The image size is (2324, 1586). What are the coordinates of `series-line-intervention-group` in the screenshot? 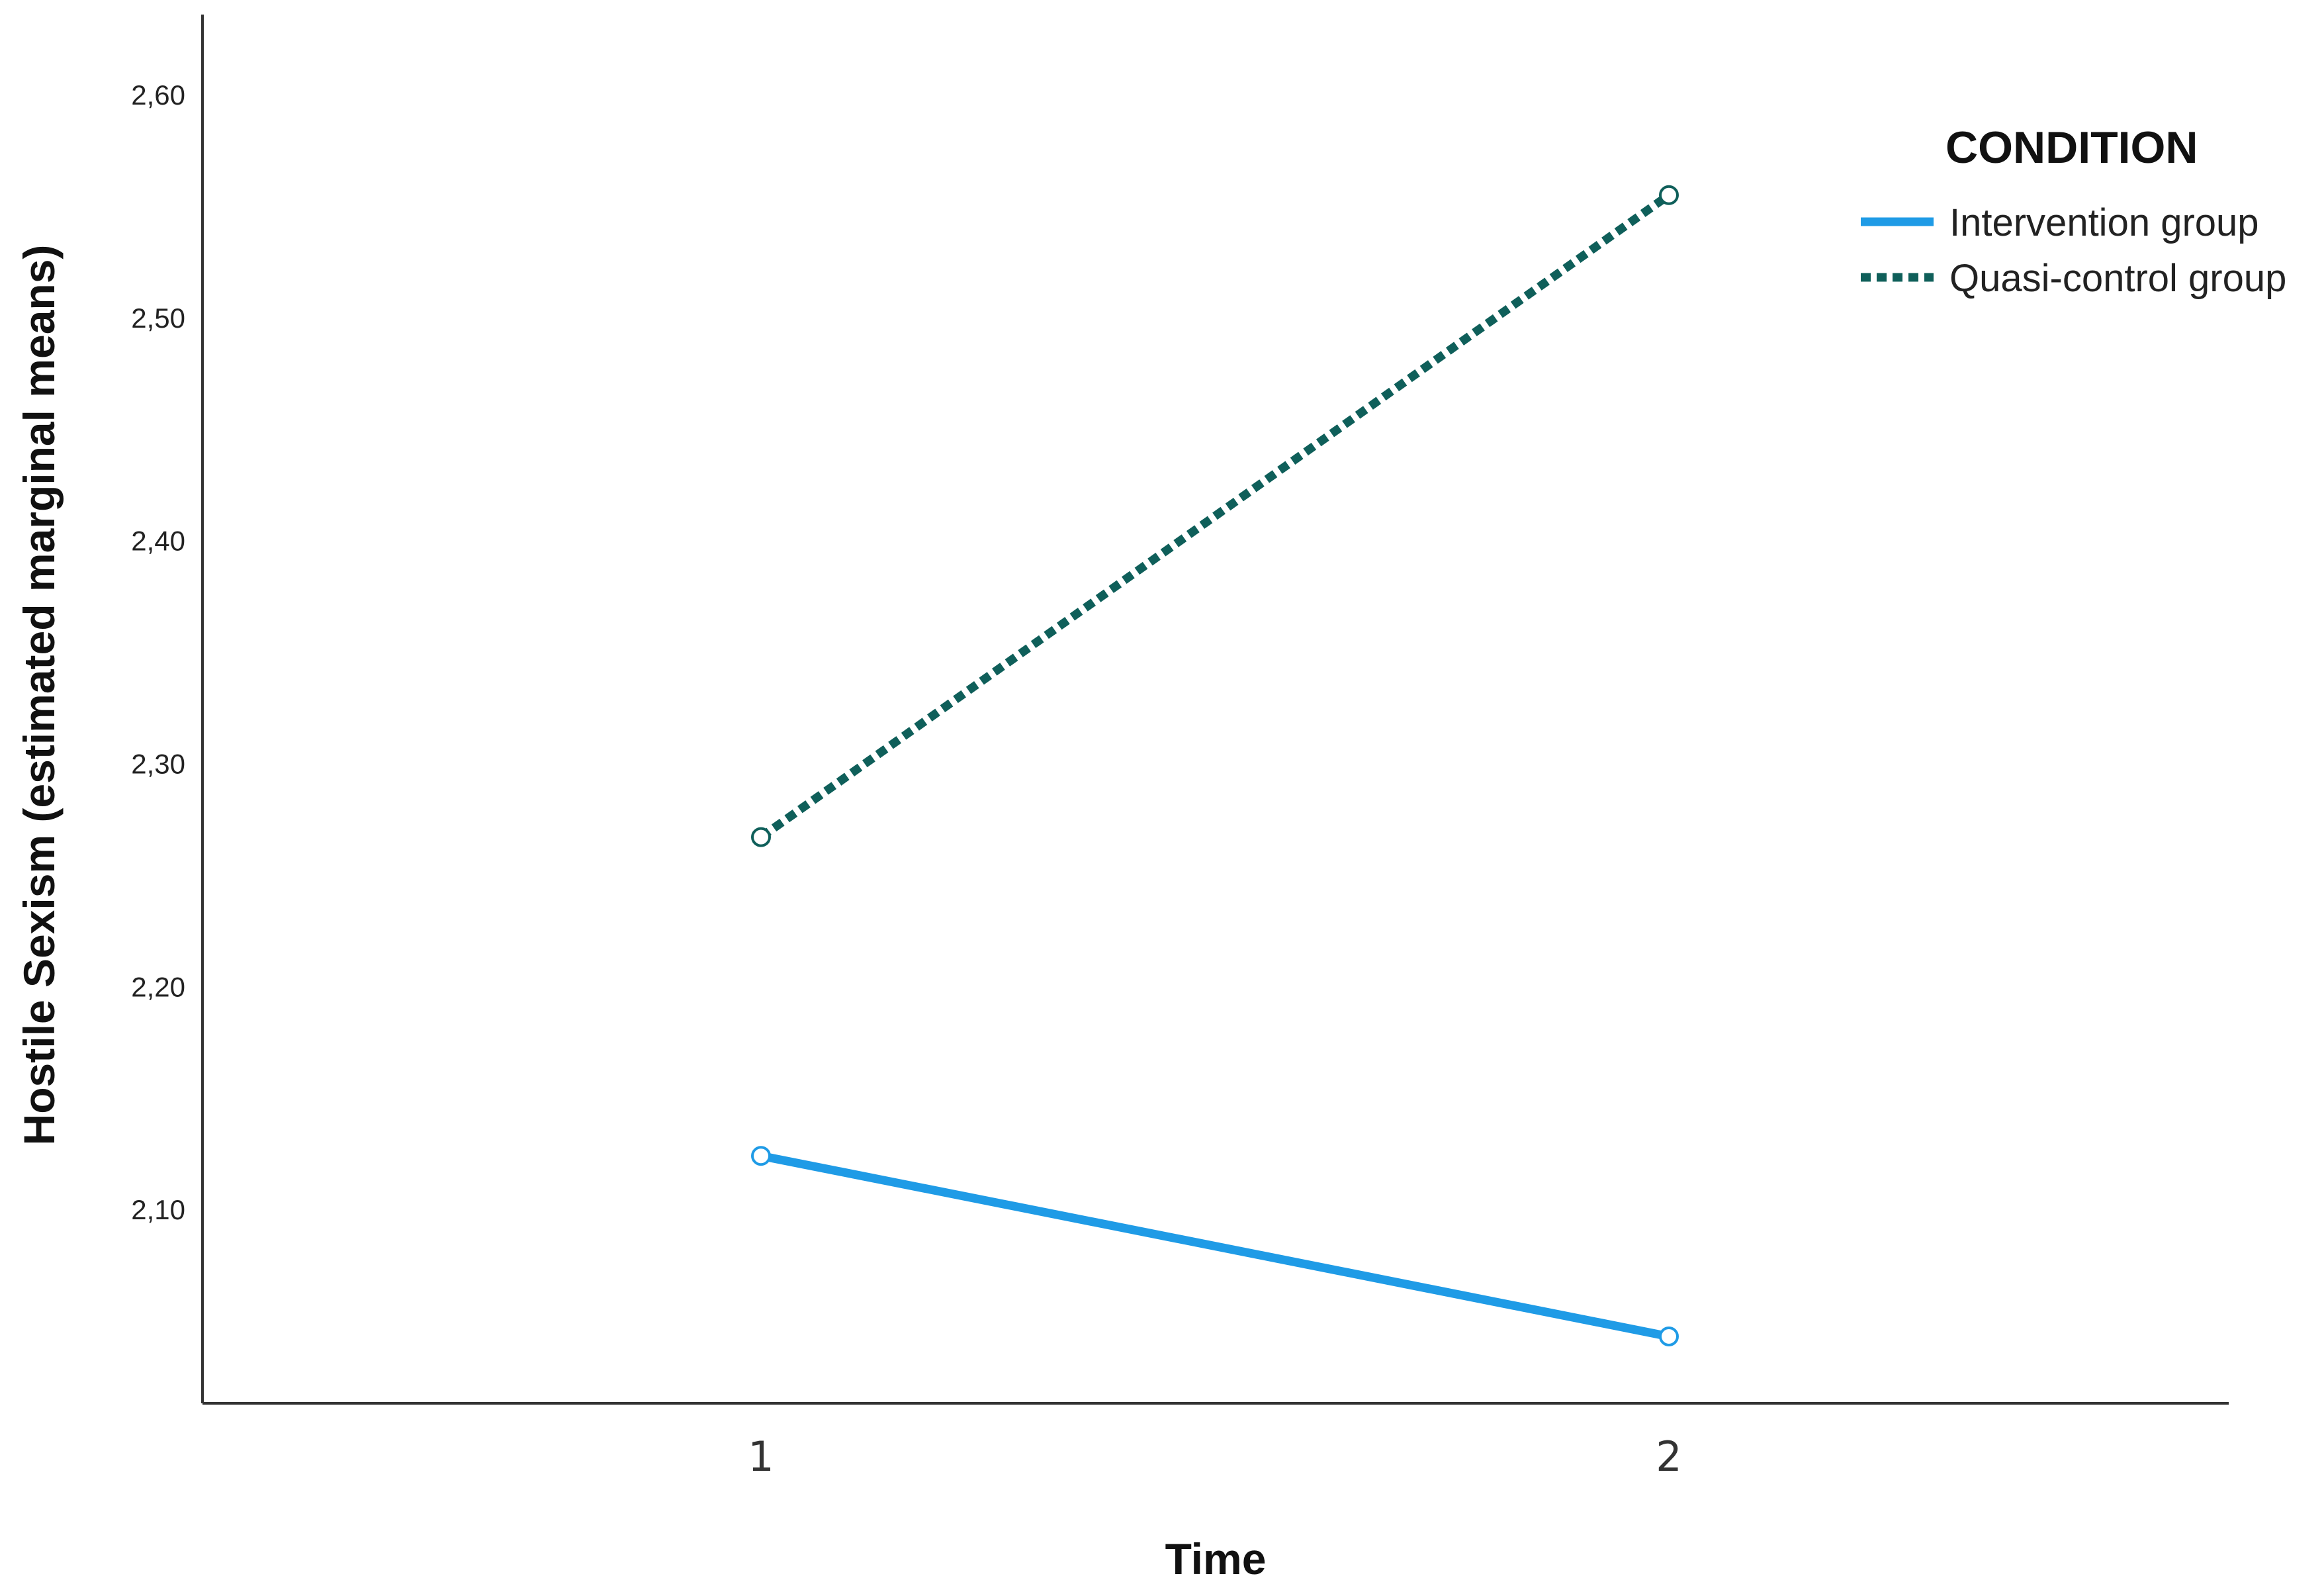 It's located at (1215, 1246).